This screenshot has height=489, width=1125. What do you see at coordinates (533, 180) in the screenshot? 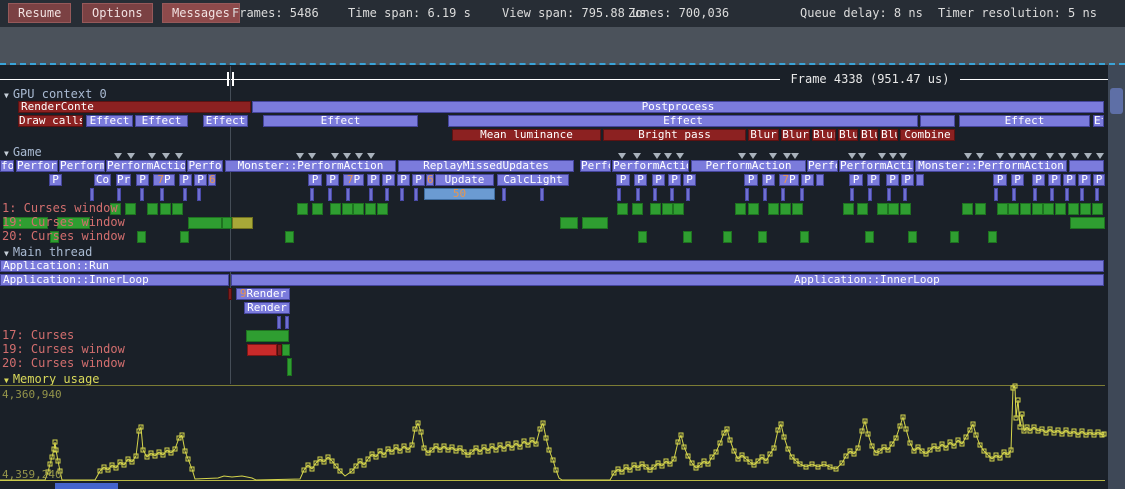
I see `game-zone: CalcLight` at bounding box center [533, 180].